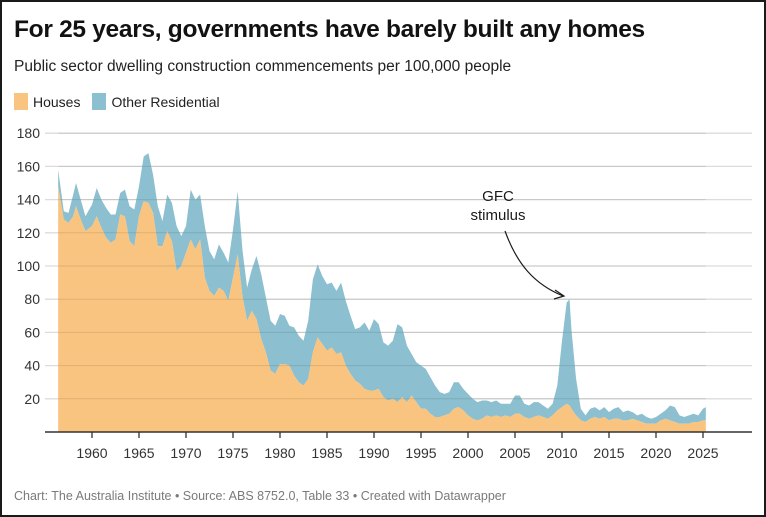 The image size is (766, 517). I want to click on y-tick-label: 180, so click(29, 133).